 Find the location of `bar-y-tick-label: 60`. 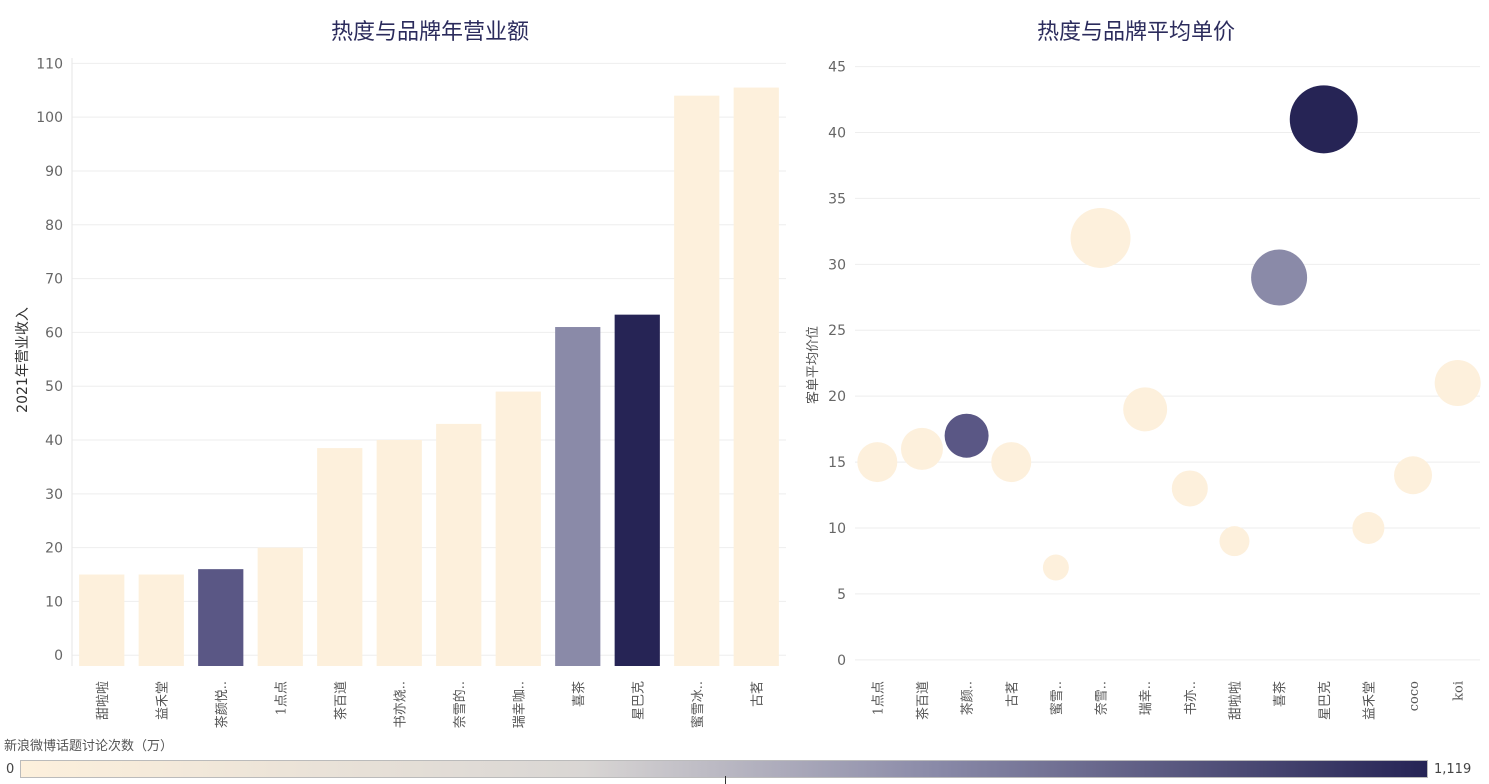

bar-y-tick-label: 60 is located at coordinates (54, 333).